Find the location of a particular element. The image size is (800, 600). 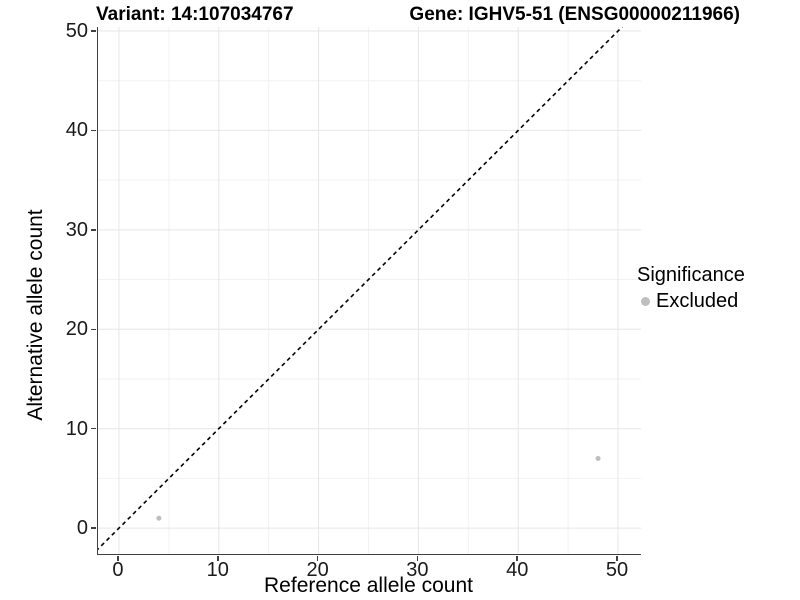

x-tick-label: 50 is located at coordinates (617, 570).